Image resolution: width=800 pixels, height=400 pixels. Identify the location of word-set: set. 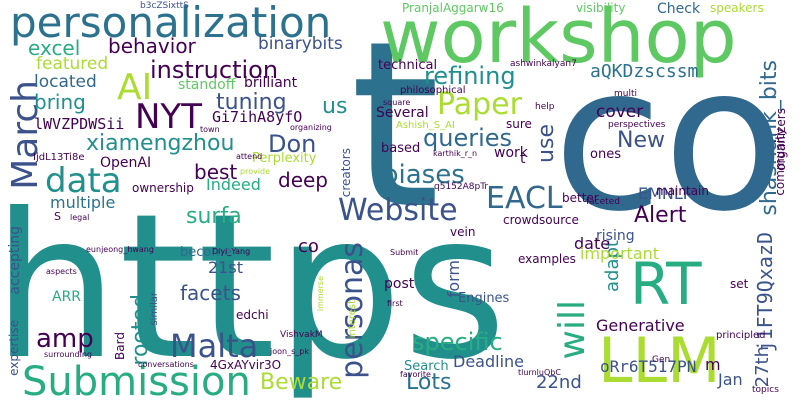
(739, 284).